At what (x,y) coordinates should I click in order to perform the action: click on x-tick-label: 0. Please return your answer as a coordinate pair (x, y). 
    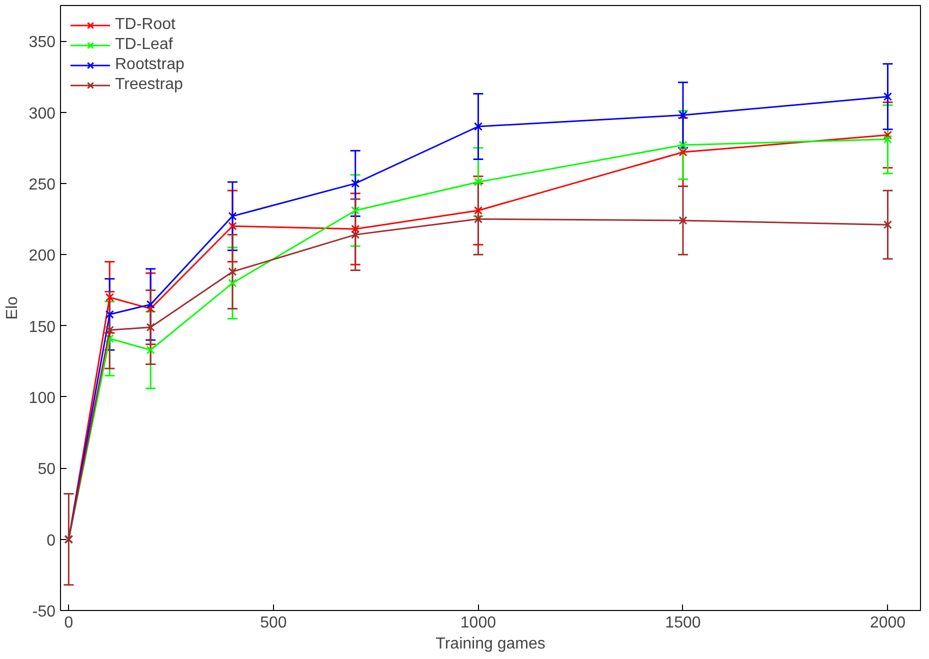
    Looking at the image, I should click on (69, 623).